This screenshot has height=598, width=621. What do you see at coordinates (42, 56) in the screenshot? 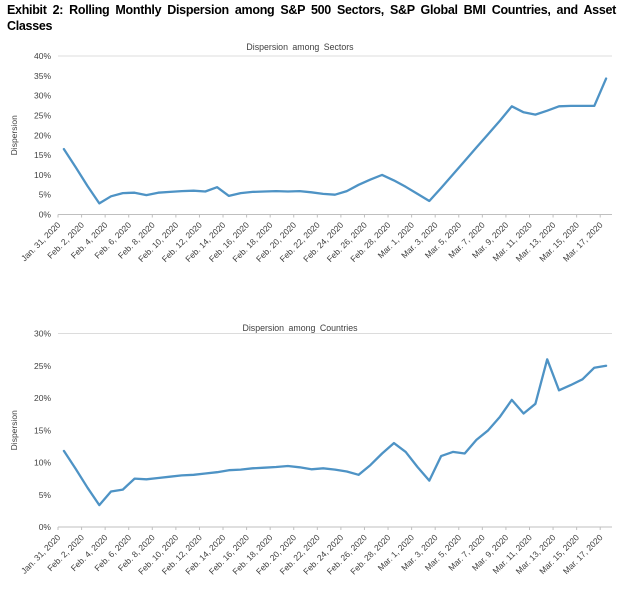
I see `y-axis-tick-label: 40%` at bounding box center [42, 56].